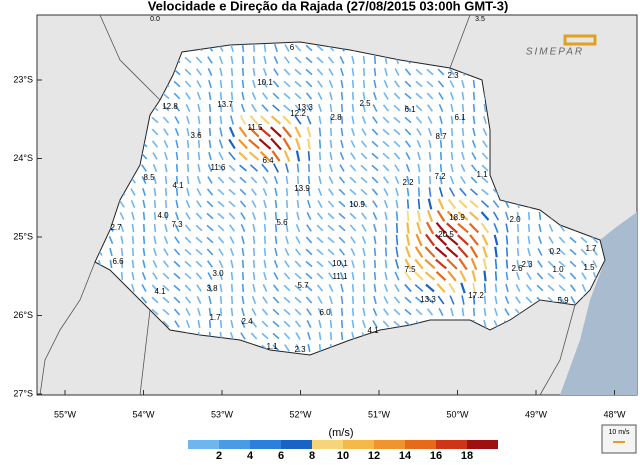 This screenshot has width=640, height=465. What do you see at coordinates (436, 455) in the screenshot?
I see `colorbar-label: 16` at bounding box center [436, 455].